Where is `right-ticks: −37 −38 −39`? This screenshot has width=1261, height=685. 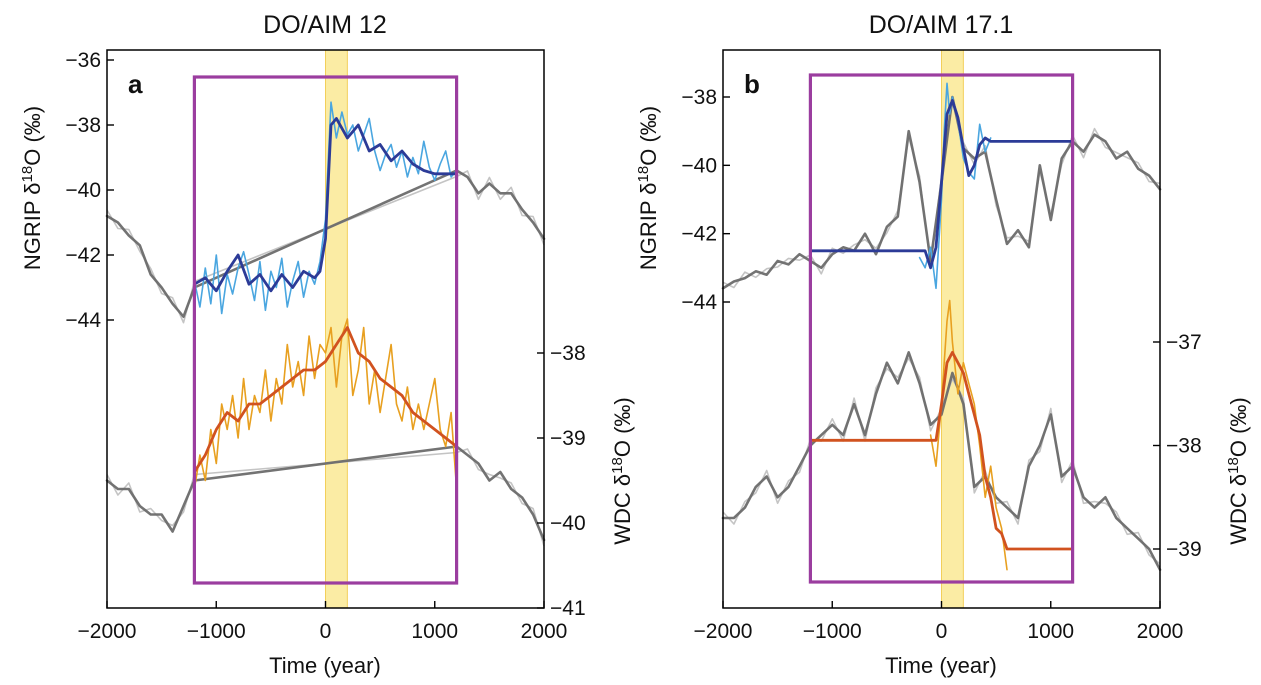
right-ticks: −37 −38 −39 is located at coordinates (1177, 446).